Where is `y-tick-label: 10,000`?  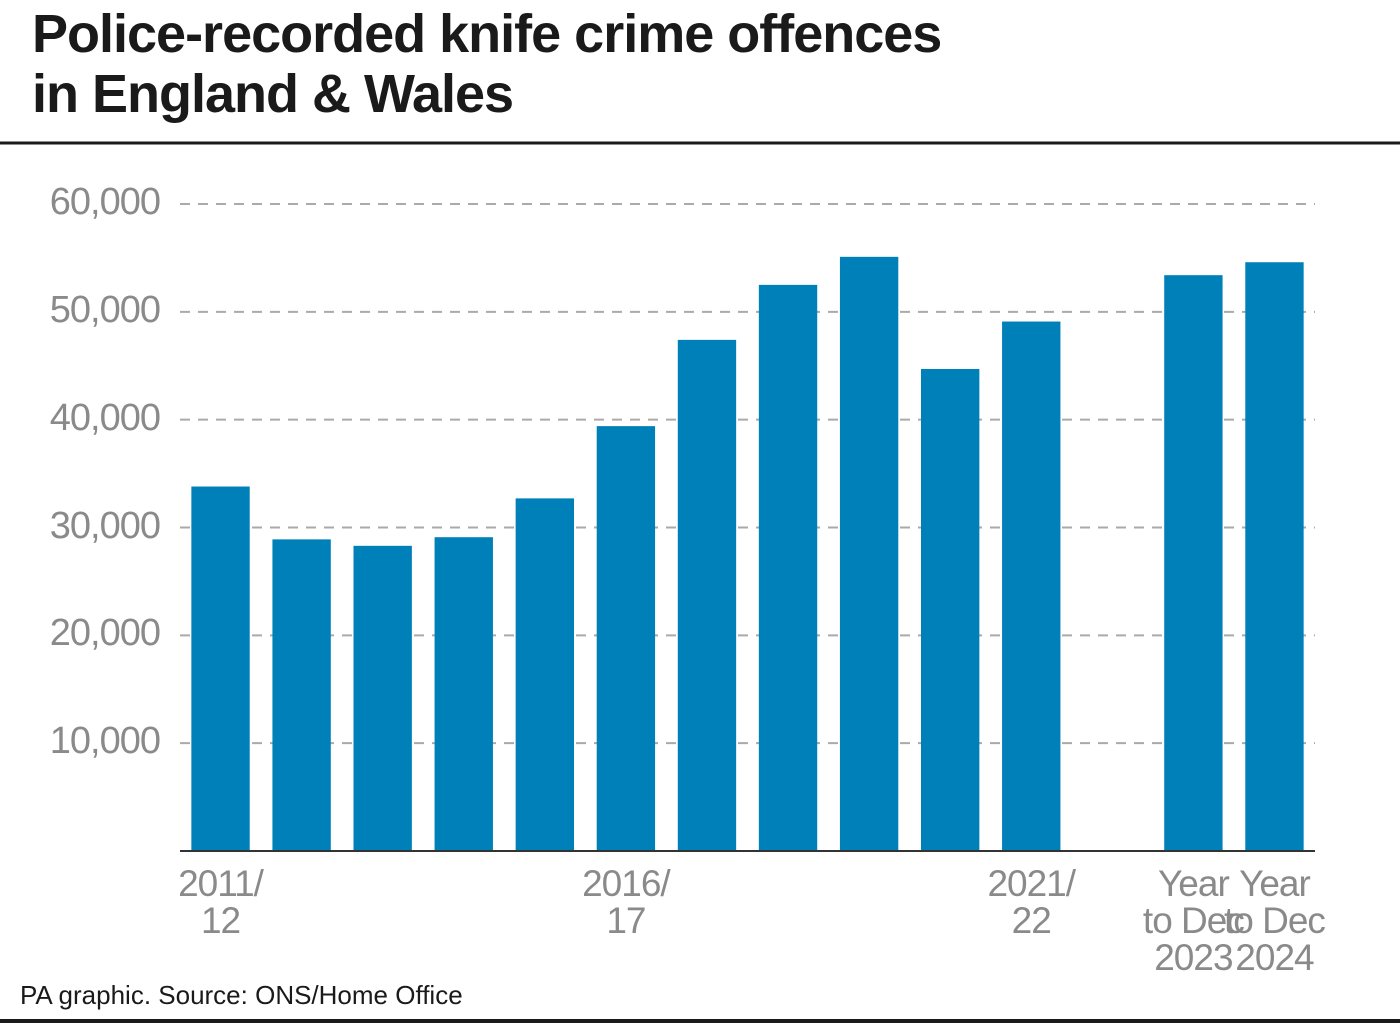
y-tick-label: 10,000 is located at coordinates (105, 741).